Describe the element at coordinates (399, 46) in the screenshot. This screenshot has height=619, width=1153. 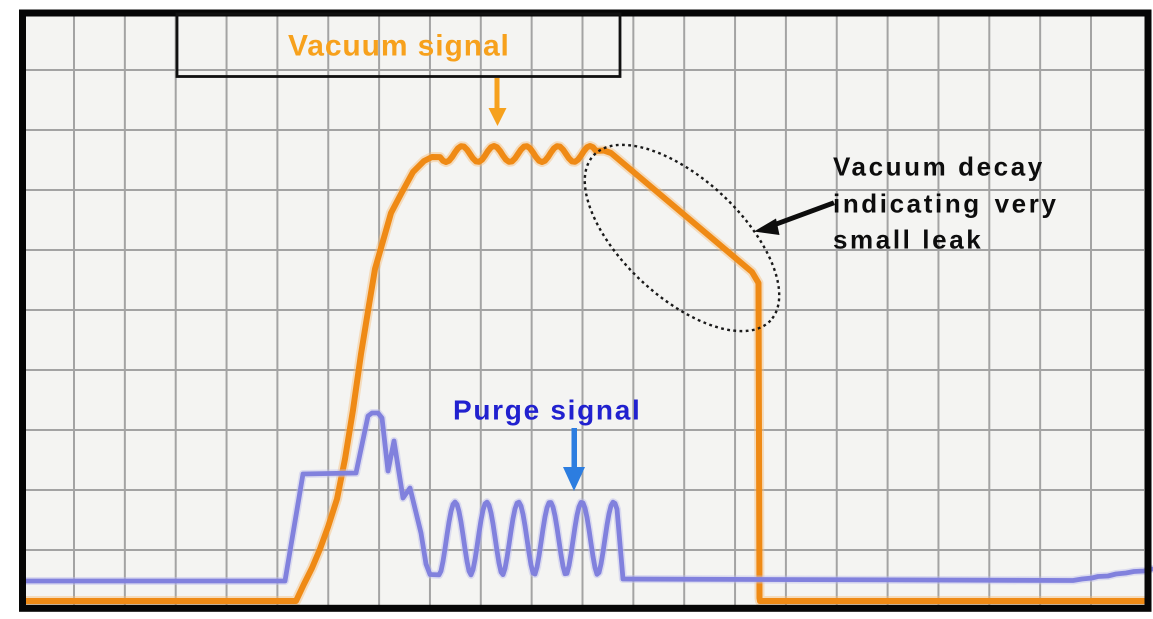
I see `svg-text: Vacuum signal` at that location.